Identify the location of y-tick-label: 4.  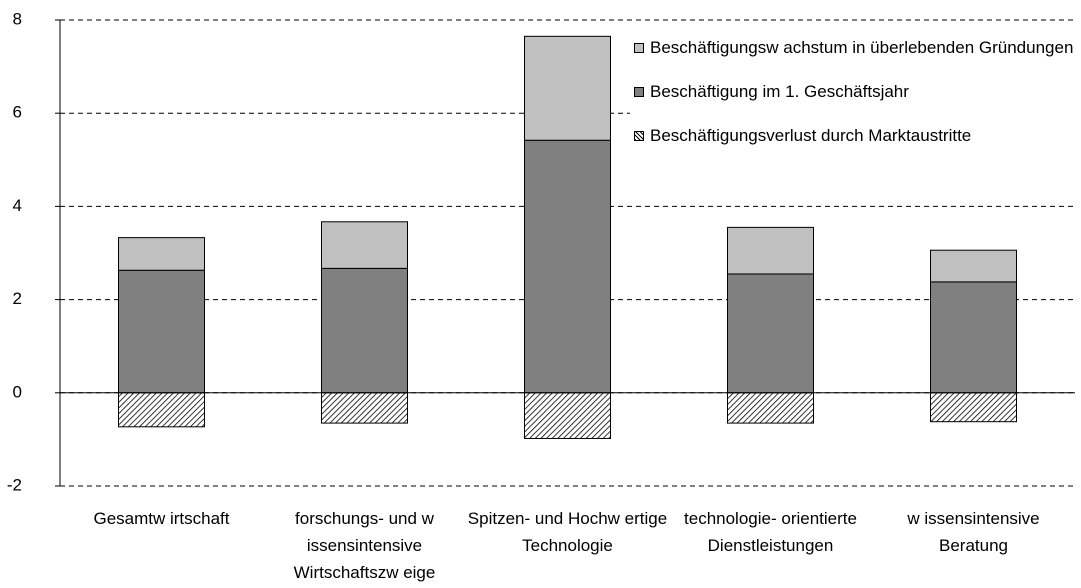
(17, 205).